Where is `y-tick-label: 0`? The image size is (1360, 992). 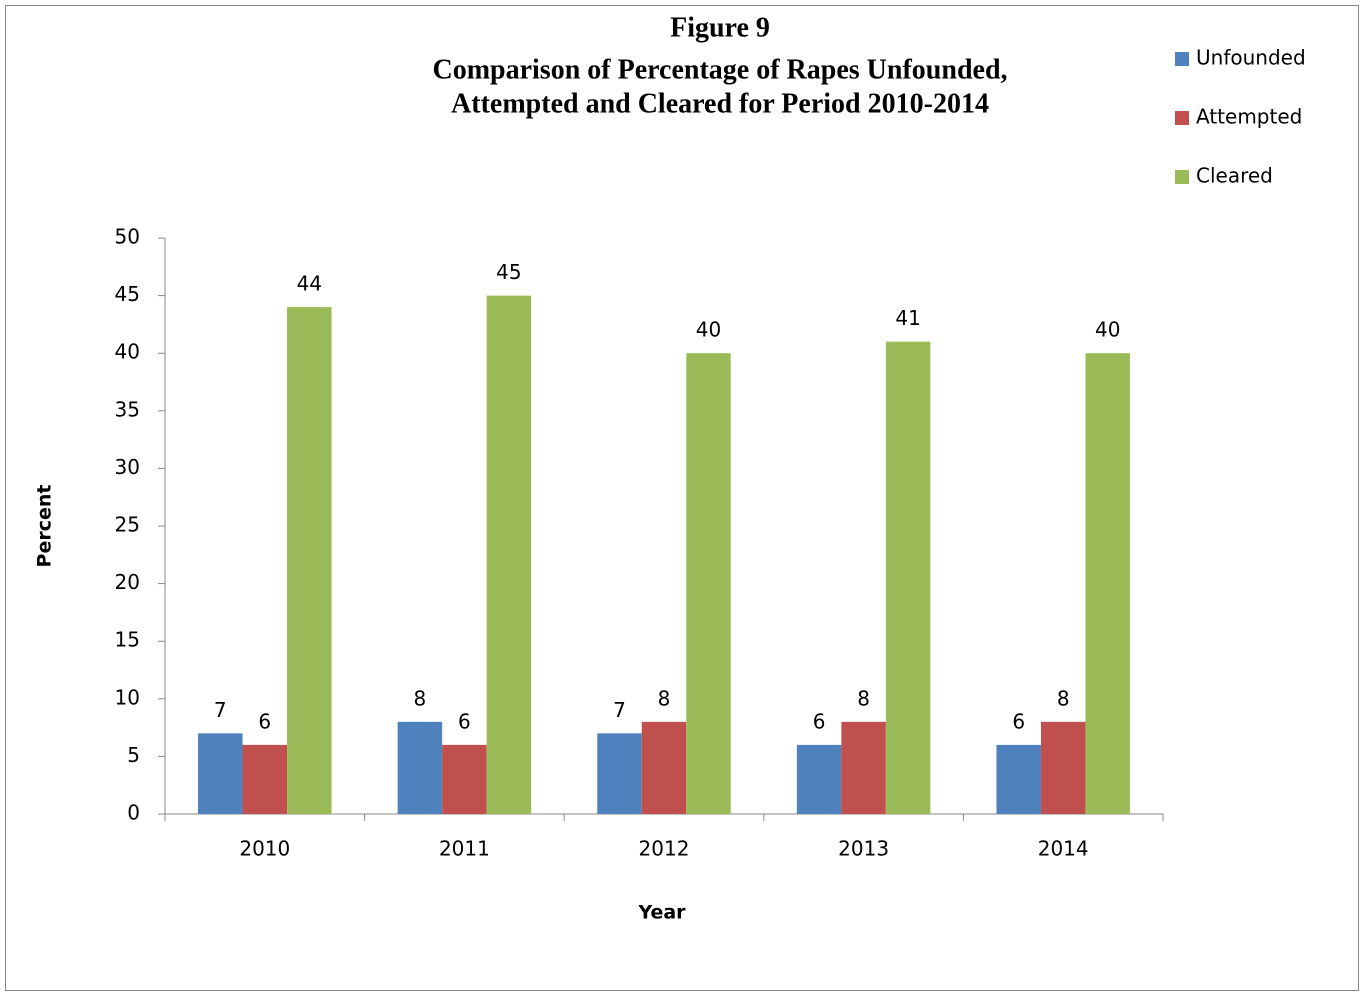 y-tick-label: 0 is located at coordinates (133, 813).